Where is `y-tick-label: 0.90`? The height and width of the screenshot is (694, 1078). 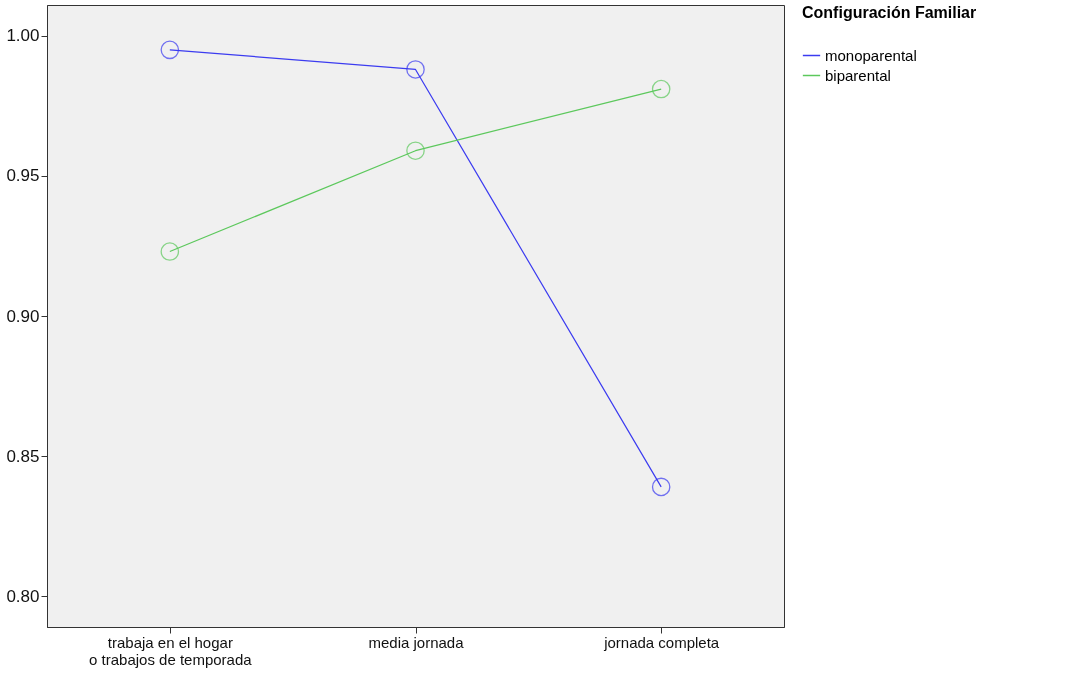
y-tick-label: 0.90 is located at coordinates (23, 316).